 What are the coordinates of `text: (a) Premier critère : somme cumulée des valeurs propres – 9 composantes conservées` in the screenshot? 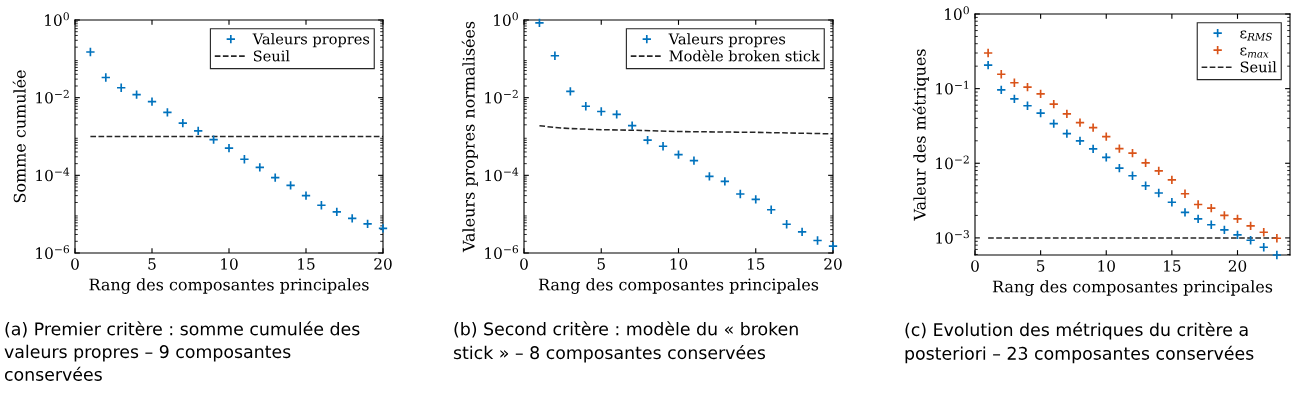 It's located at (182, 351).